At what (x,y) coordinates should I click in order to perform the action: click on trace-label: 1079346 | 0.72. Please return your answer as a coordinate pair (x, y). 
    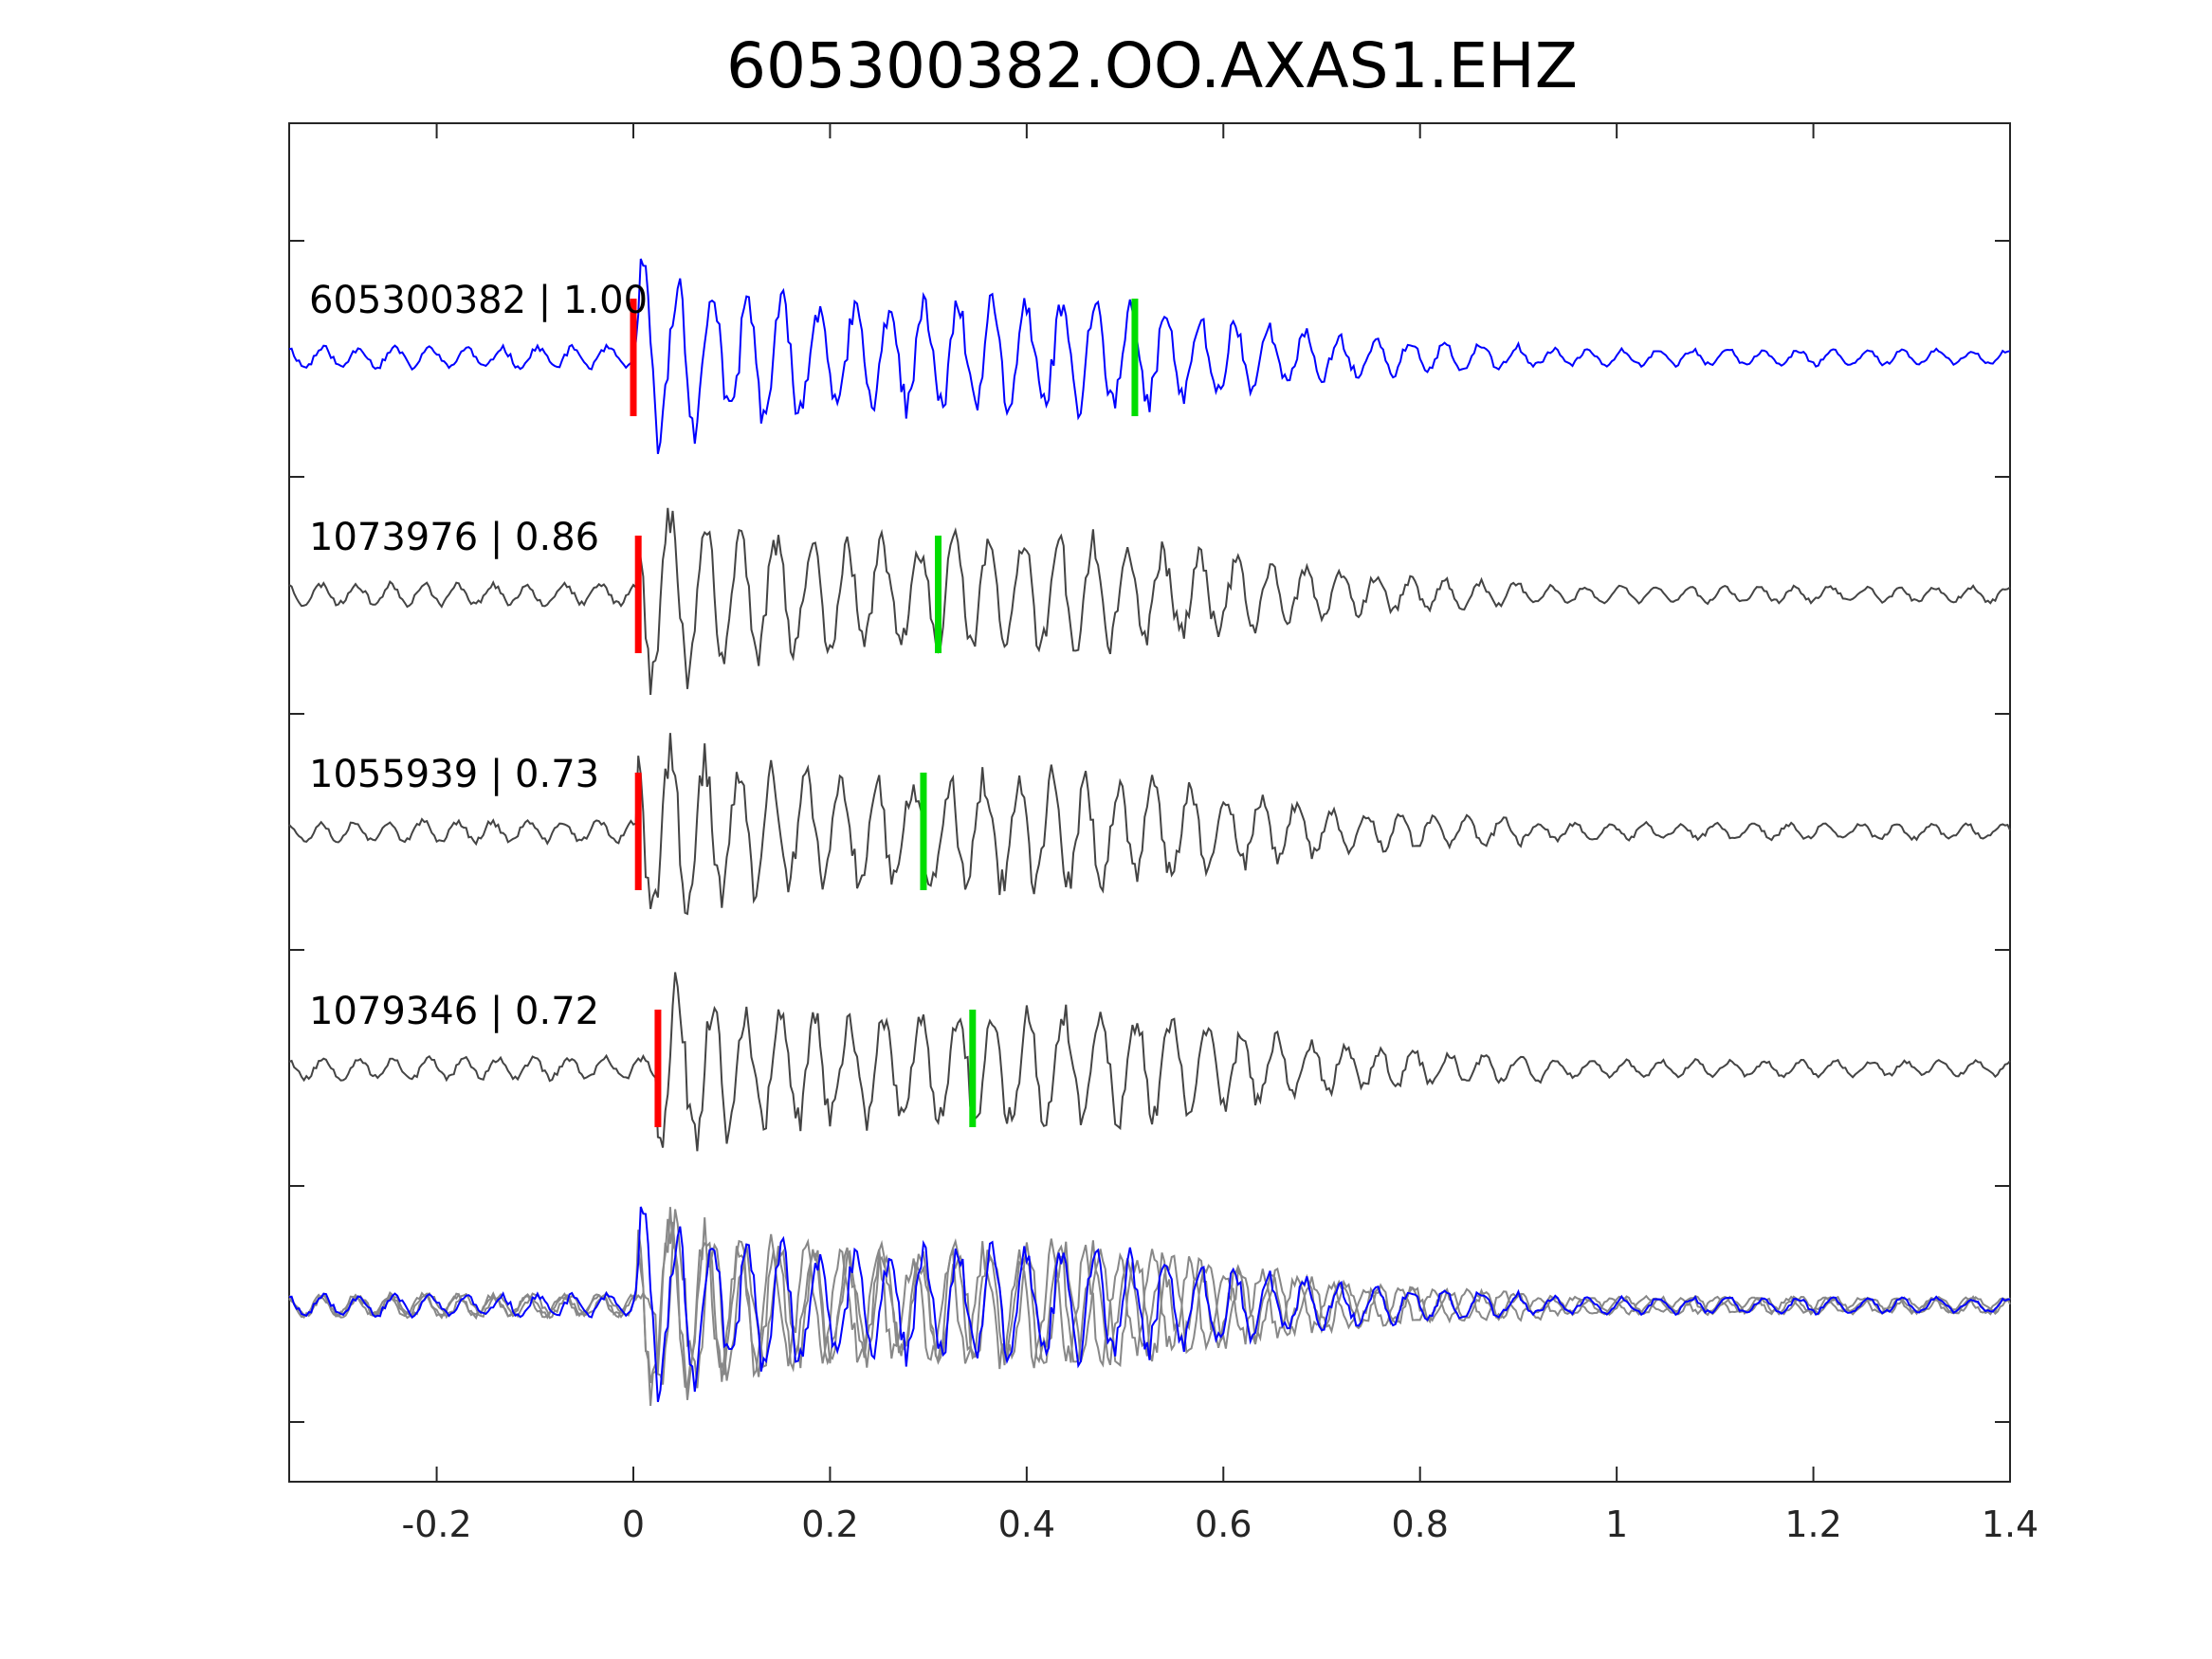
    Looking at the image, I should click on (454, 1011).